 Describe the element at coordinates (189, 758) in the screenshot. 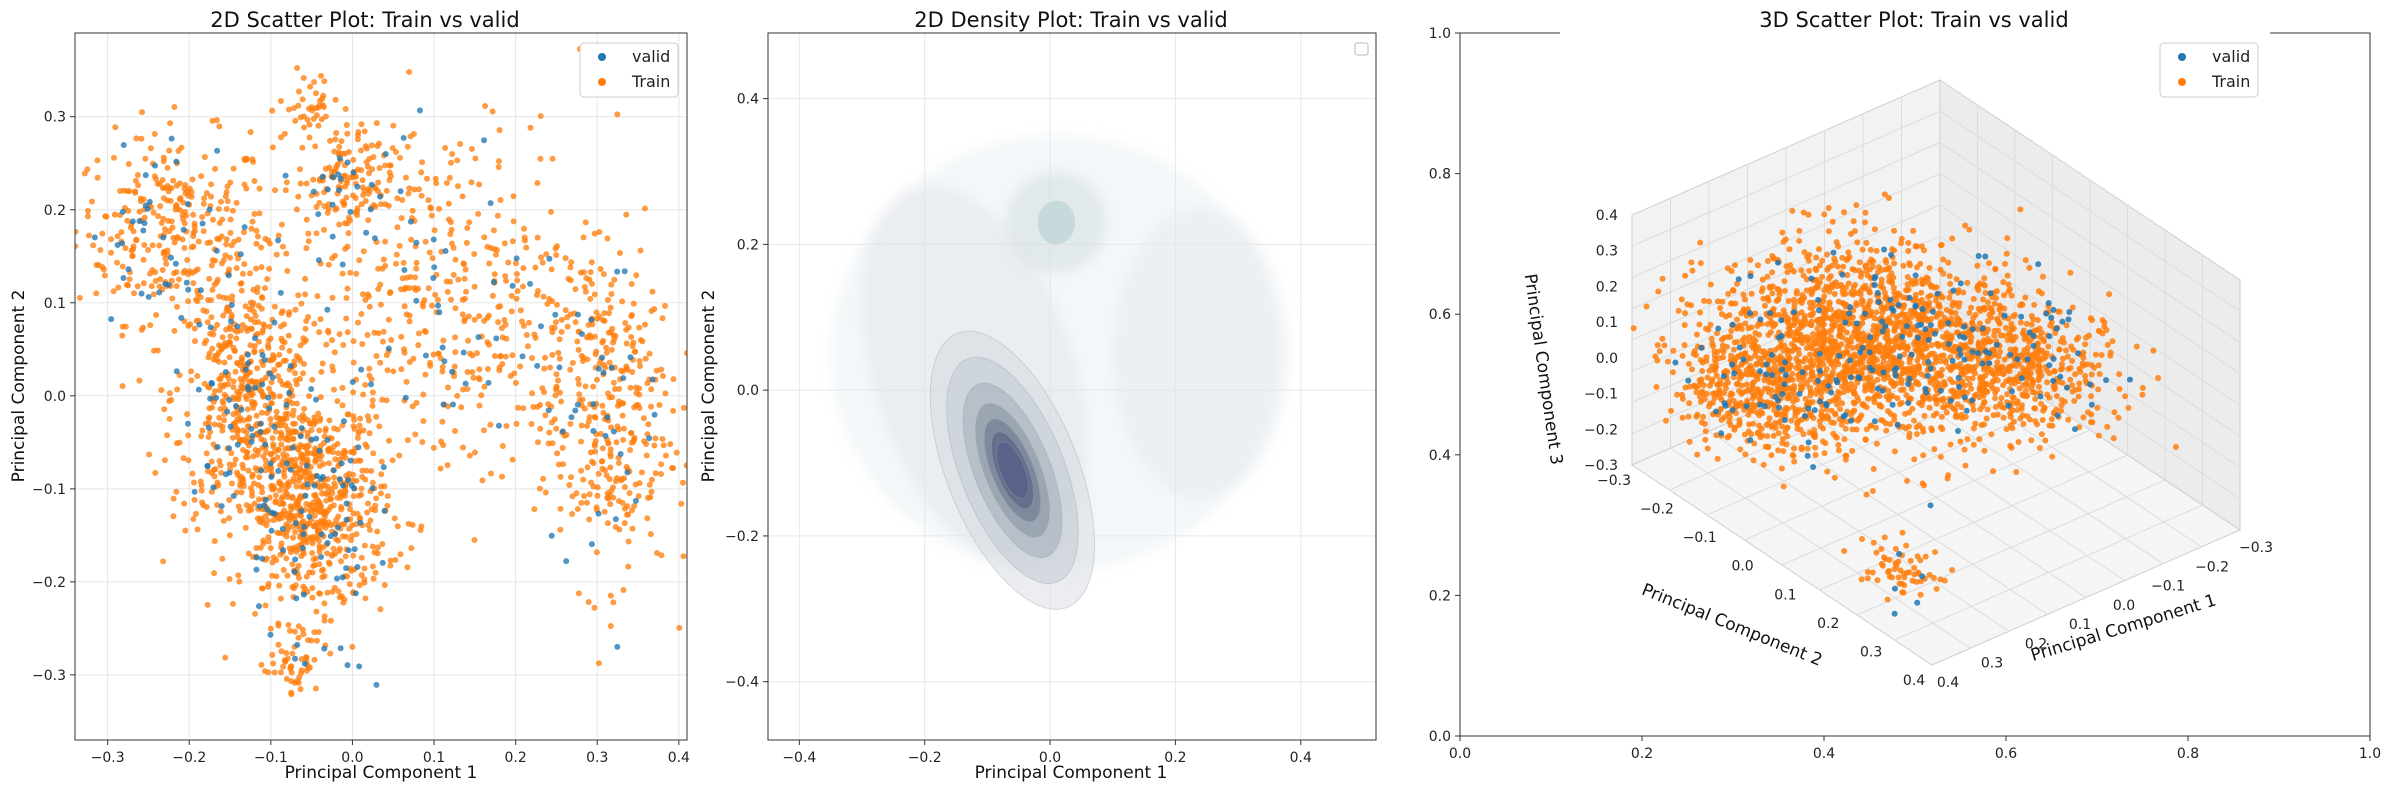

I see `x-tick-label: −0.2` at that location.